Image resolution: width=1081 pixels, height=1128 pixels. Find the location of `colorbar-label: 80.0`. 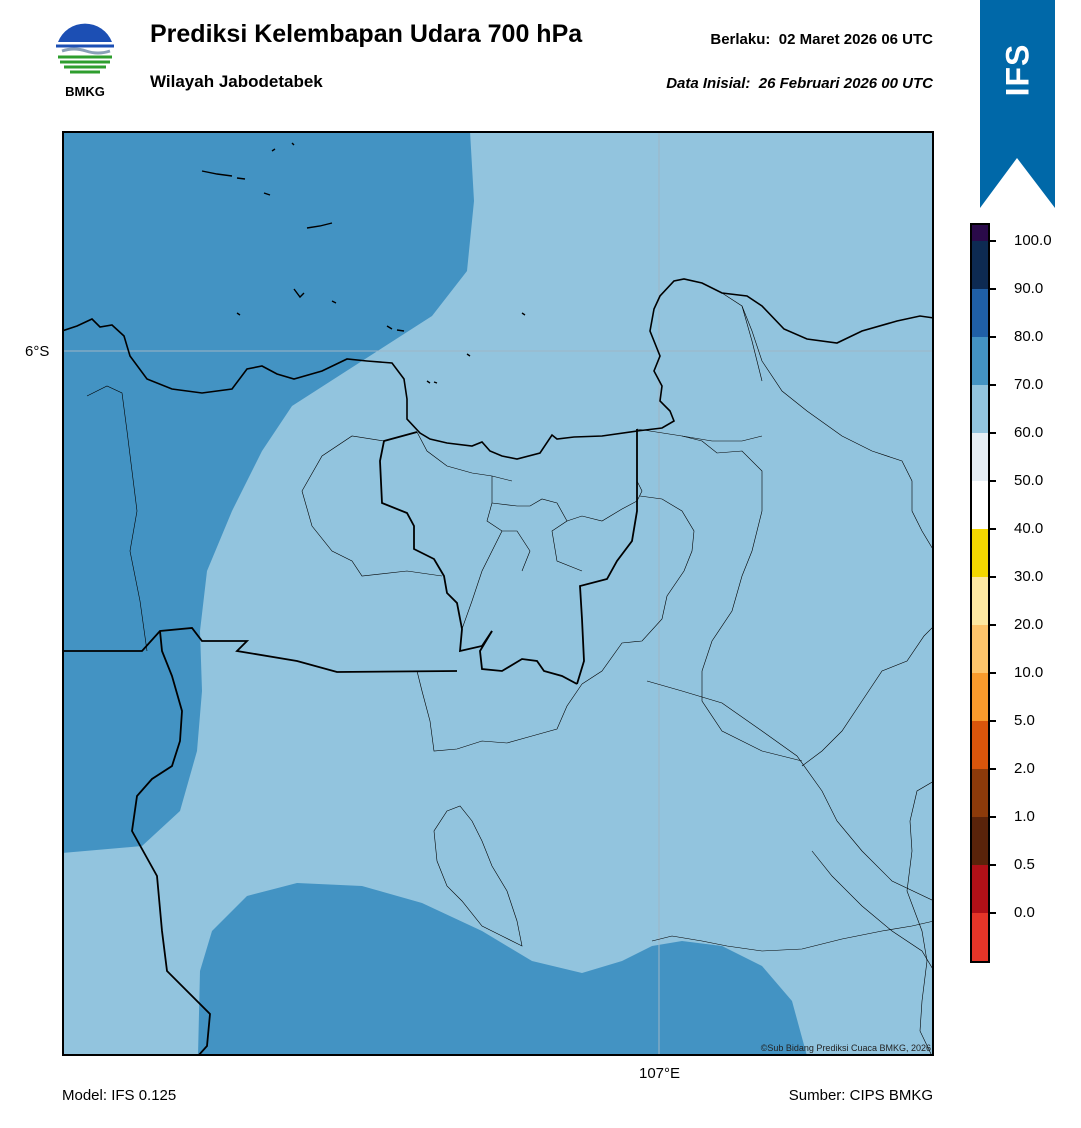

colorbar-label: 80.0 is located at coordinates (1029, 336).